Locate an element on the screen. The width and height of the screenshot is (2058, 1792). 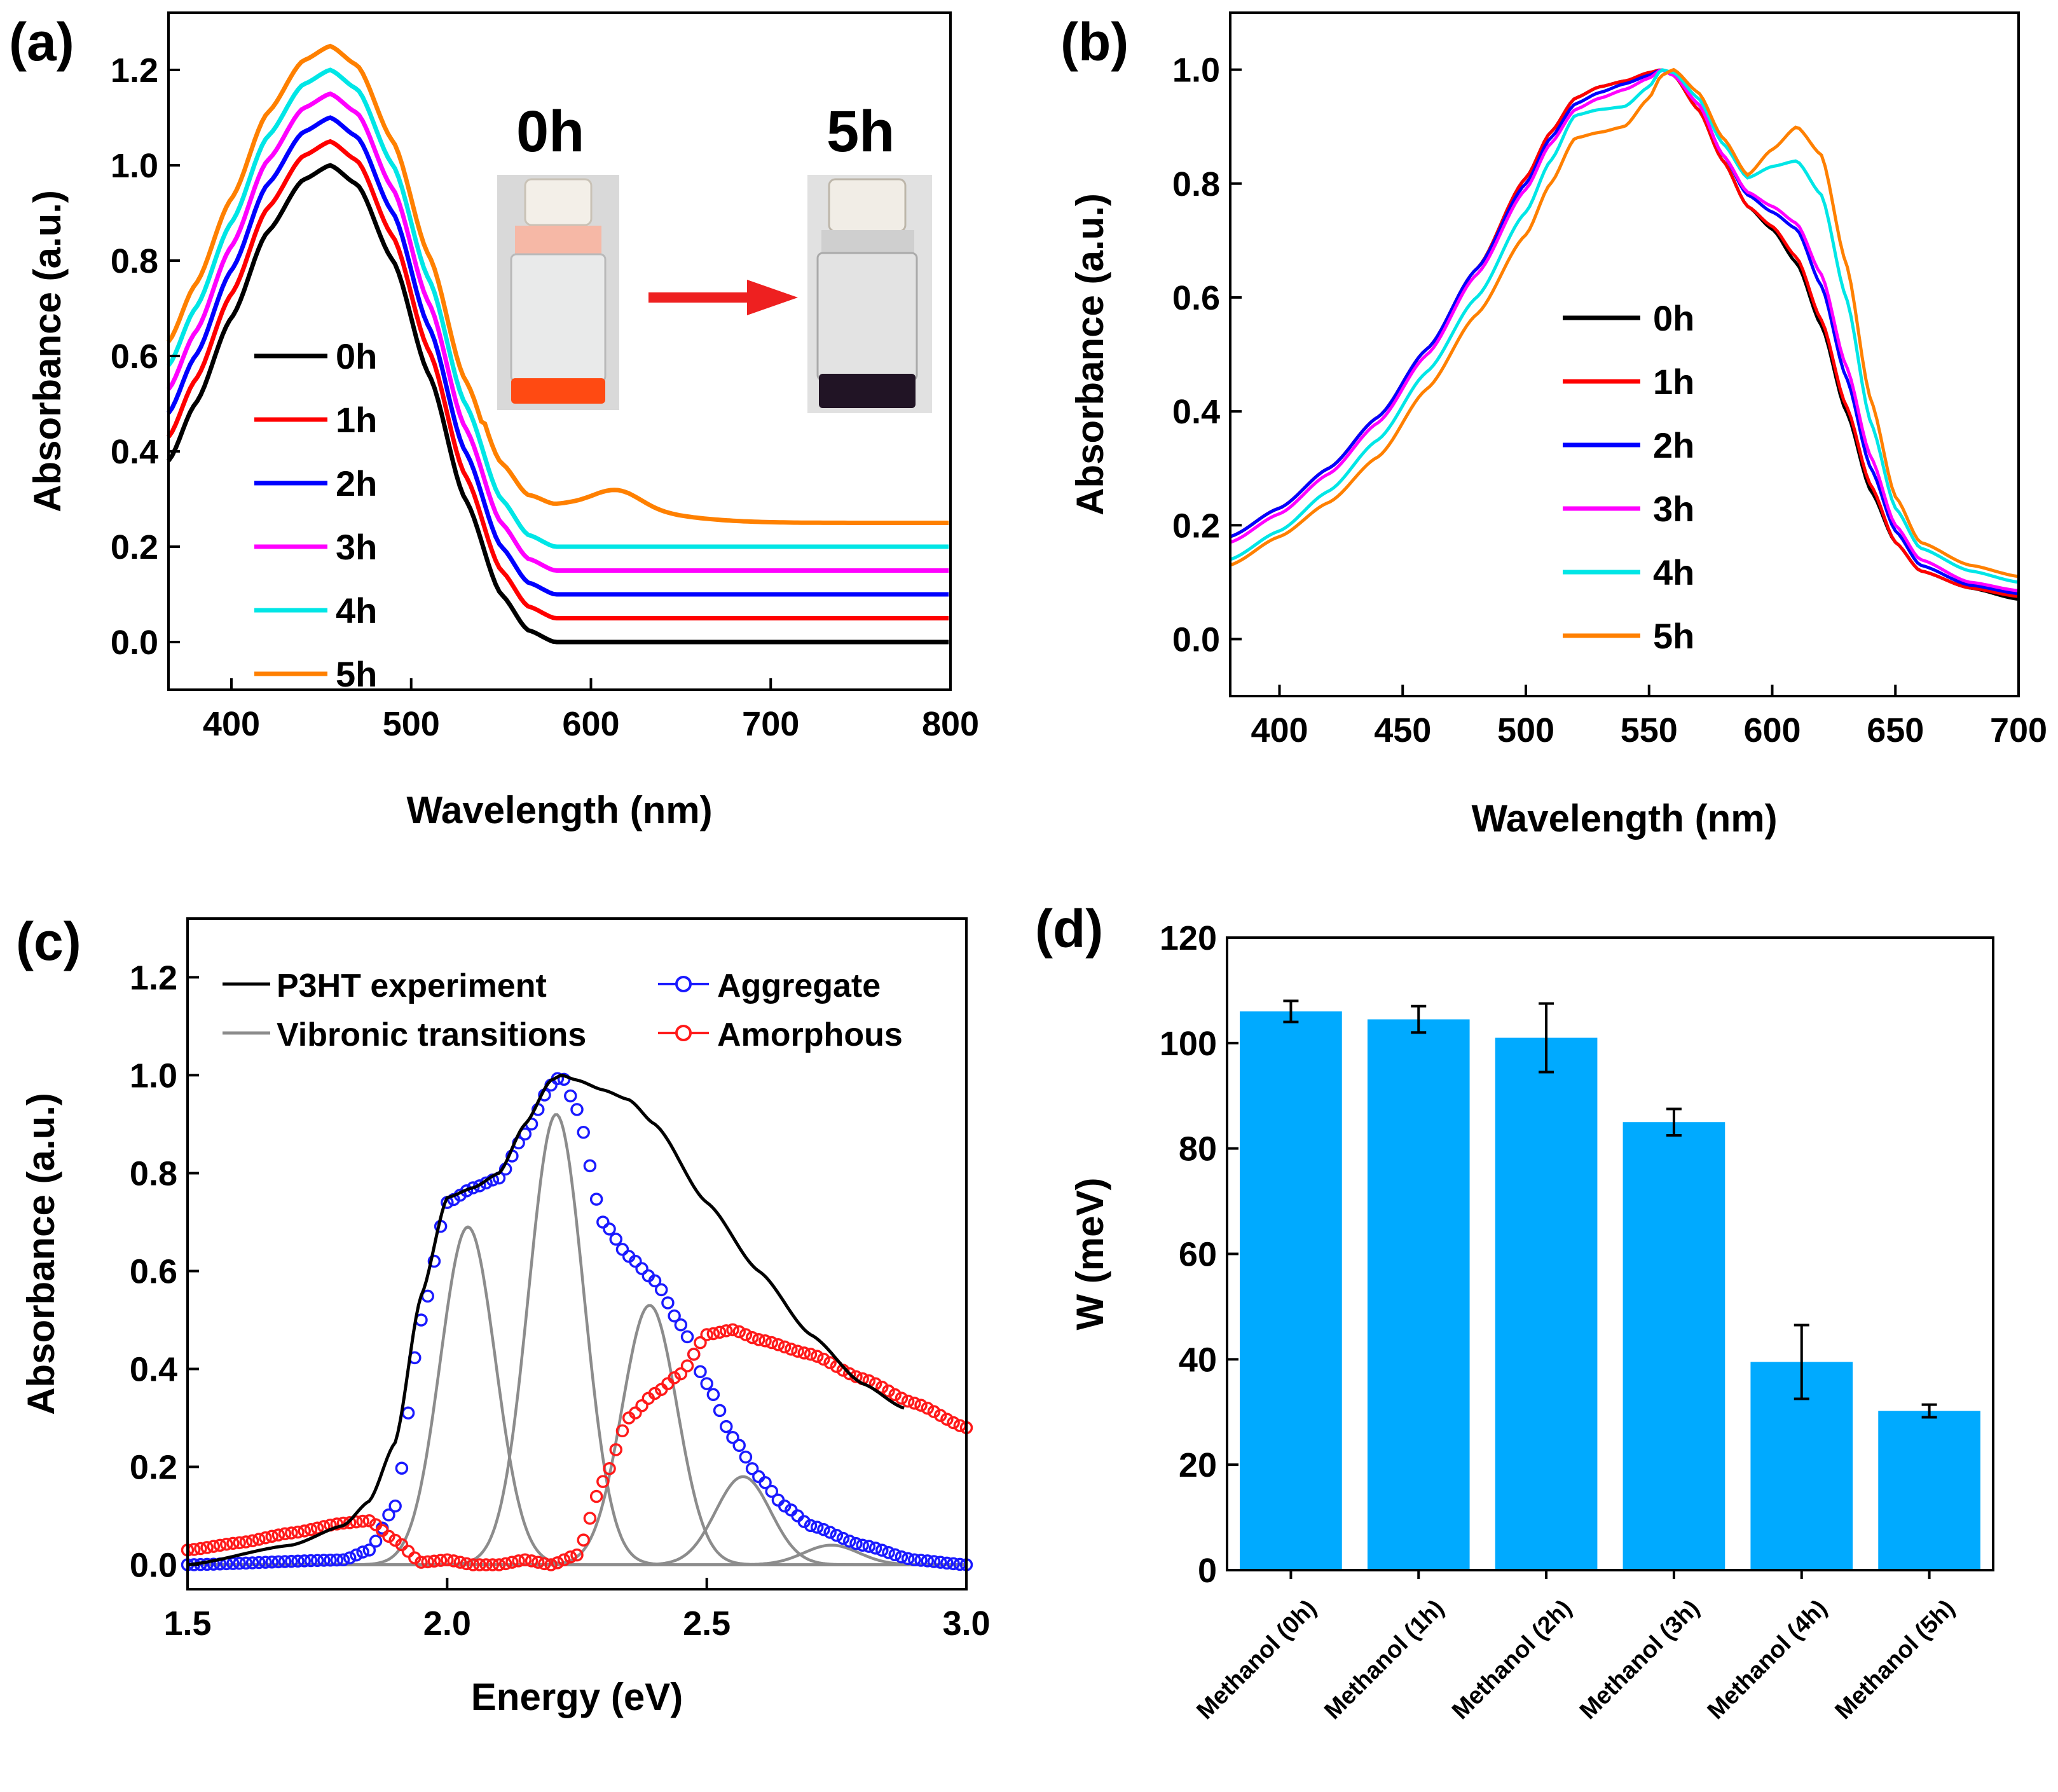
panel-b-ytick-label: 1.0 is located at coordinates (1196, 71).